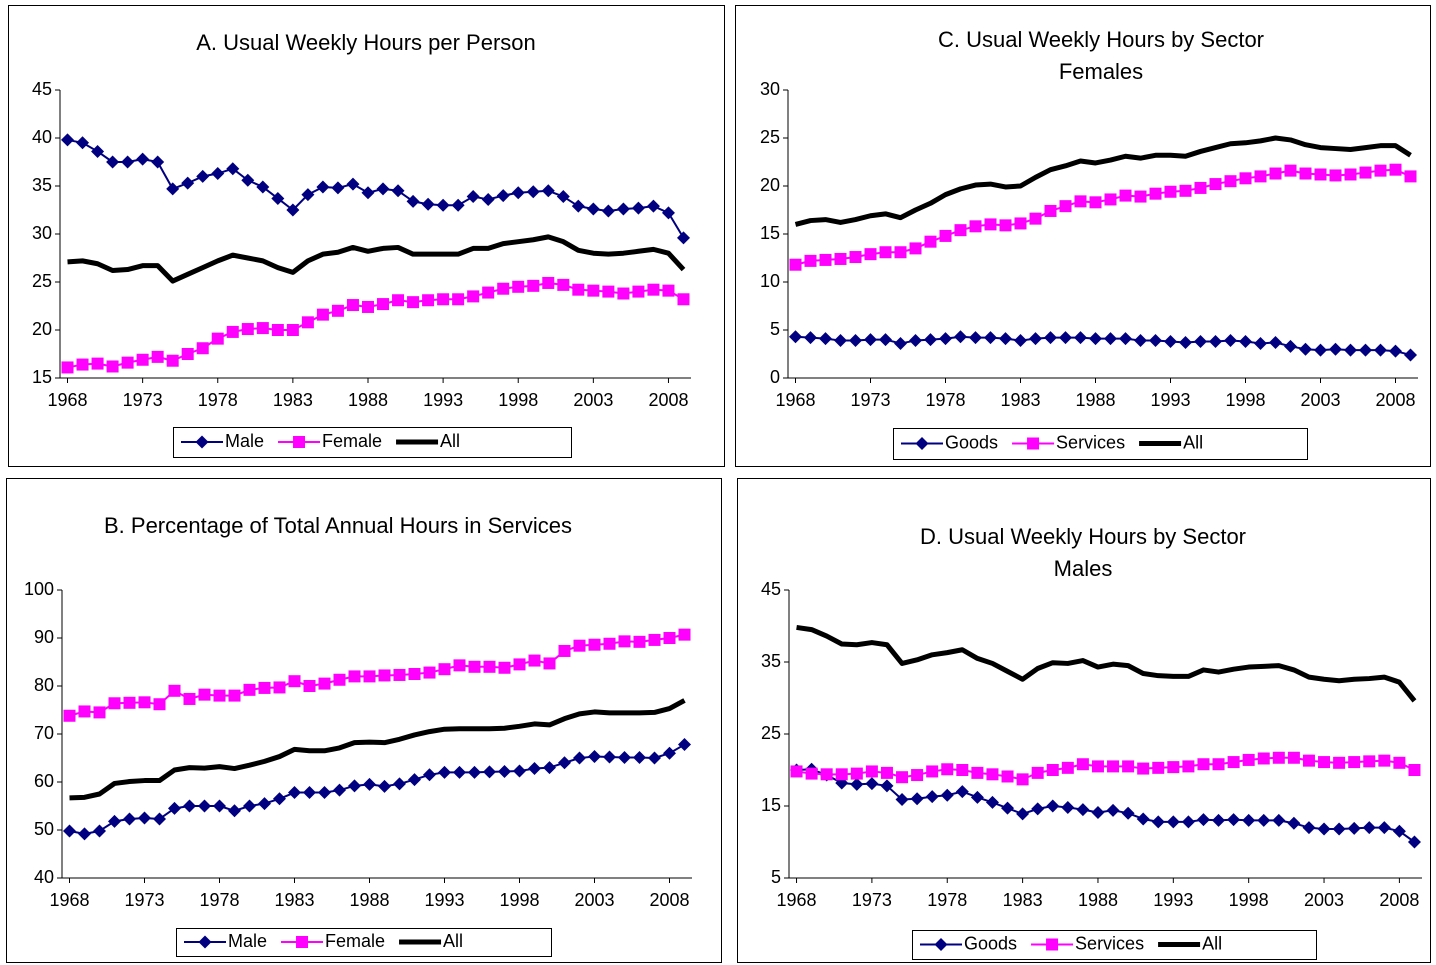 This screenshot has height=965, width=1436. Describe the element at coordinates (1114, 945) in the screenshot. I see `legend-box` at that location.